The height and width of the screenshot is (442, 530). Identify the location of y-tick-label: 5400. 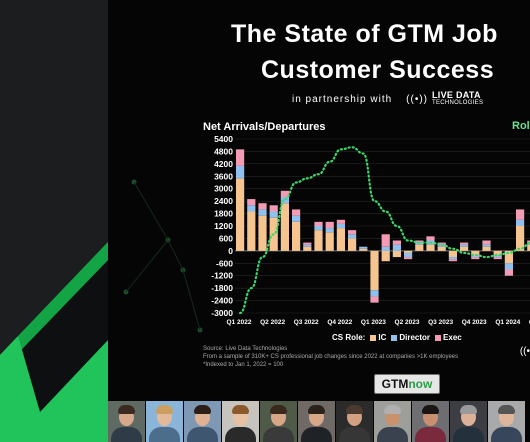
(223, 139).